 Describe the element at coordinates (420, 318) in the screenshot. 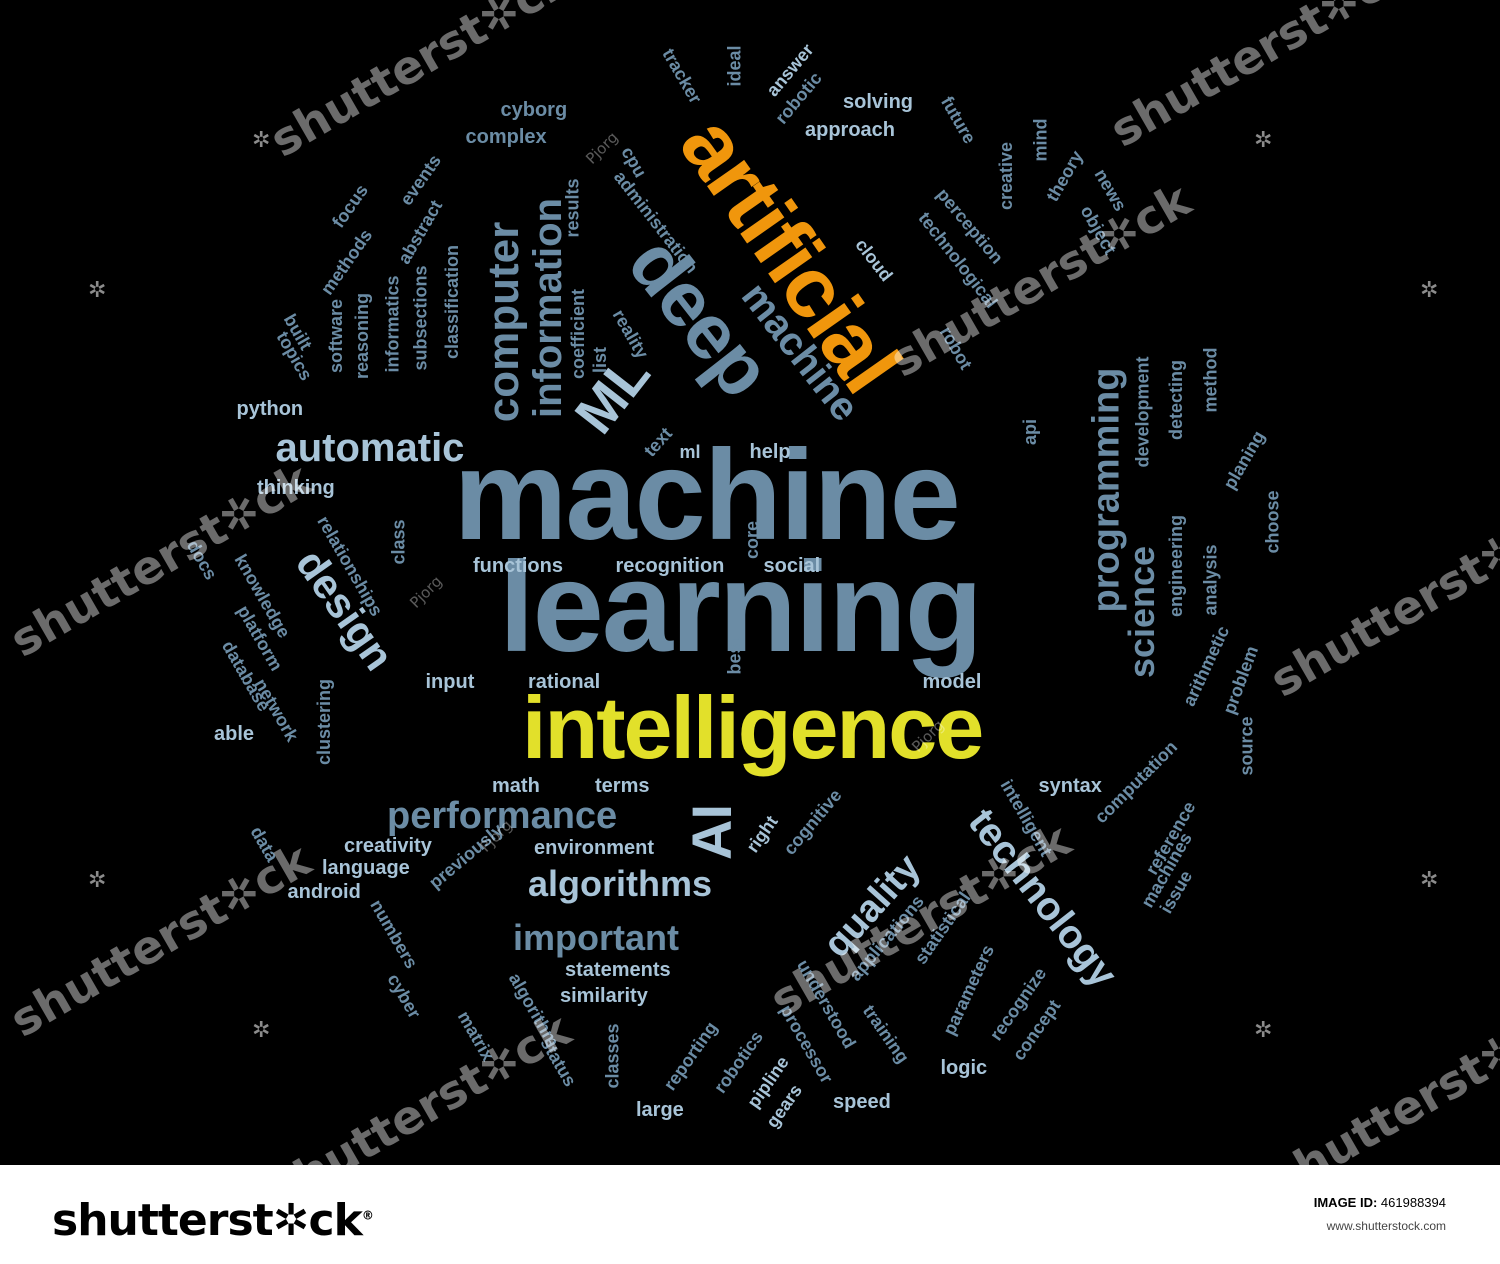

I see `word-subsections: subsections` at that location.